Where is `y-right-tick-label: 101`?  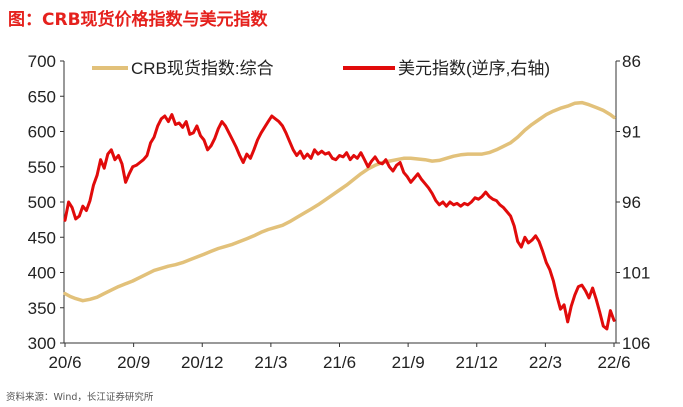 y-right-tick-label: 101 is located at coordinates (636, 273).